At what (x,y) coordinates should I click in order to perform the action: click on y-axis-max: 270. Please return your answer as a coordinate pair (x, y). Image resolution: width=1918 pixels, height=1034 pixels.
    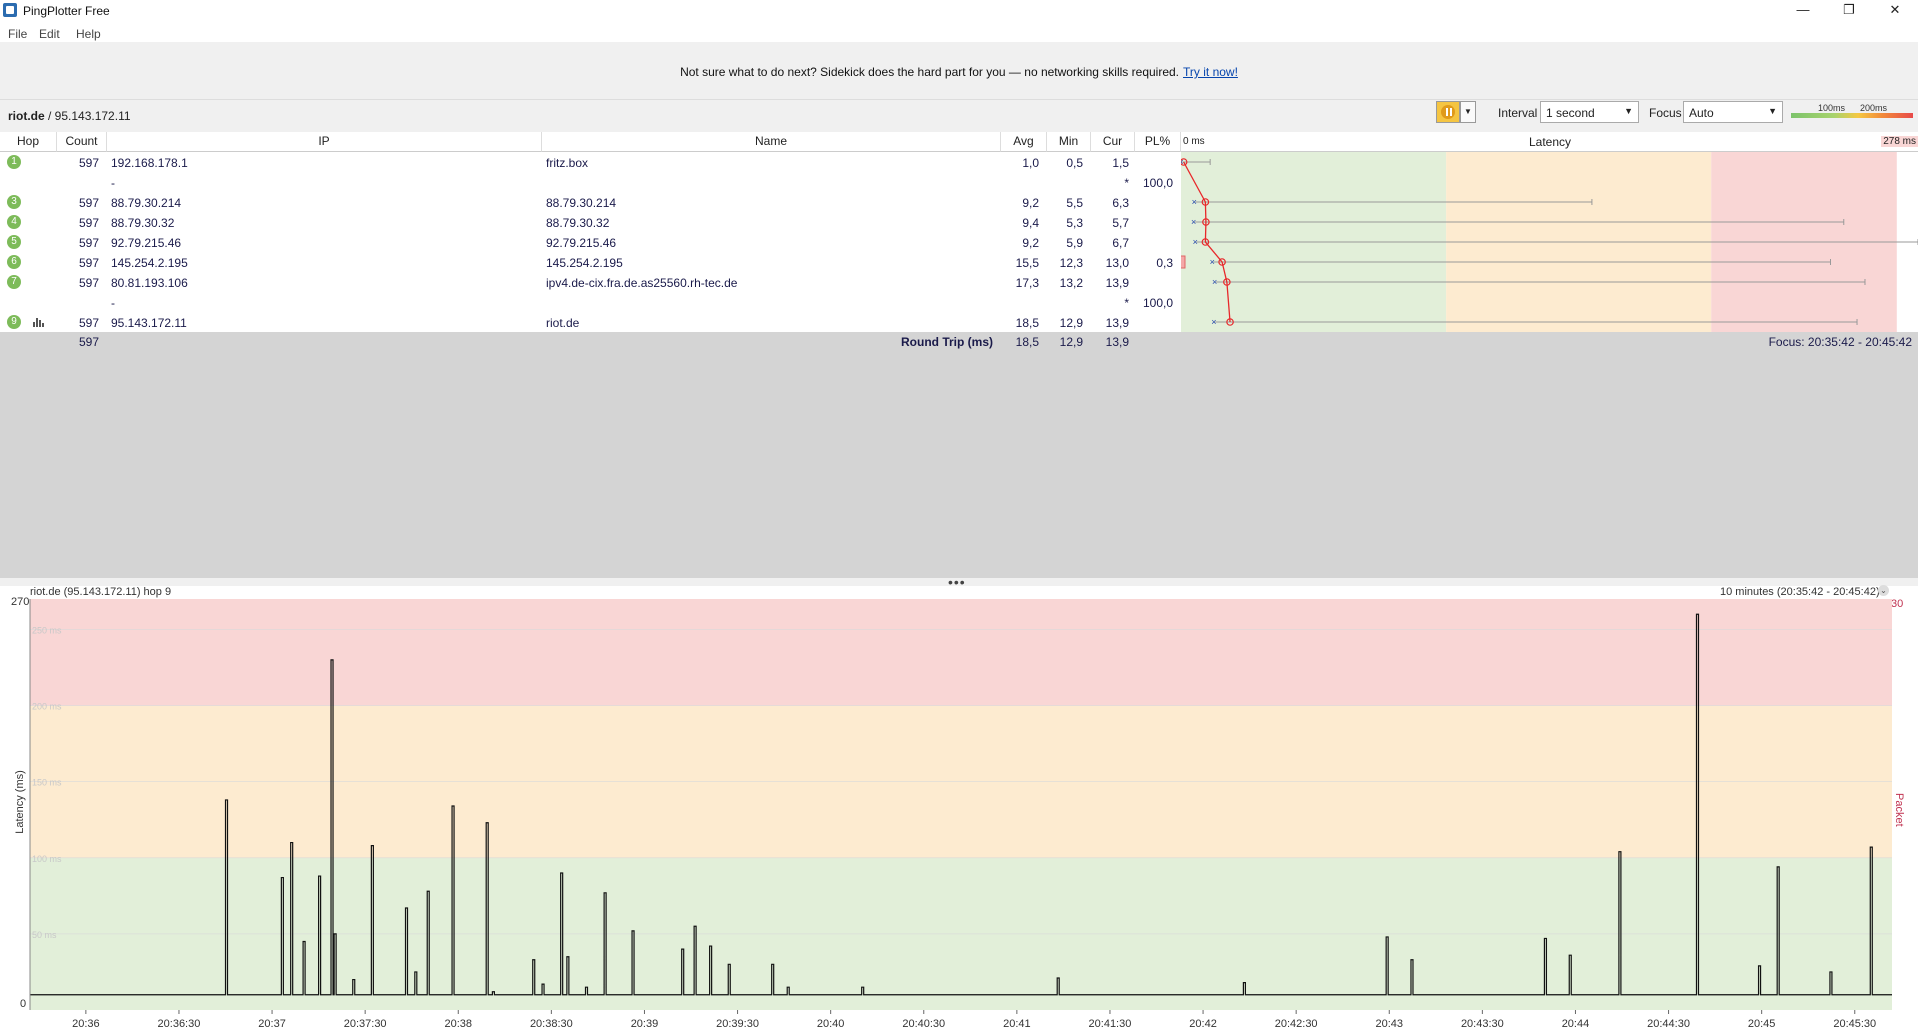
    Looking at the image, I should click on (20, 602).